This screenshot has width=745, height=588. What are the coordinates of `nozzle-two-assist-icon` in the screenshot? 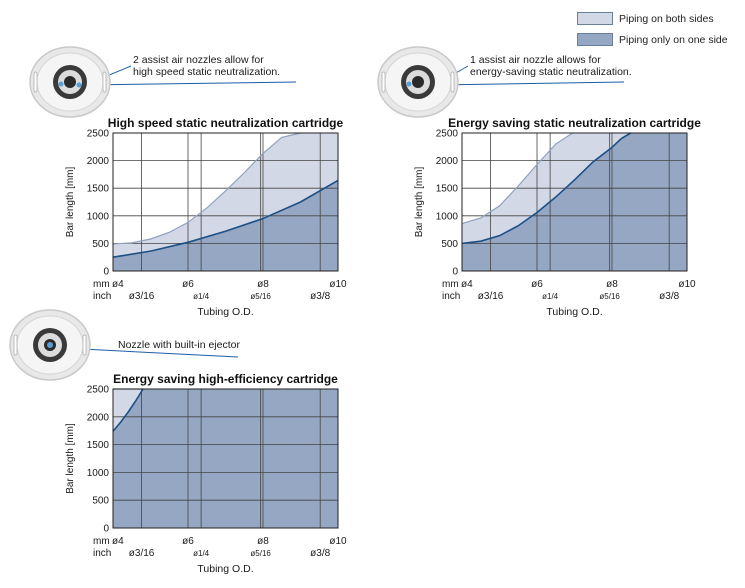 It's located at (70, 82).